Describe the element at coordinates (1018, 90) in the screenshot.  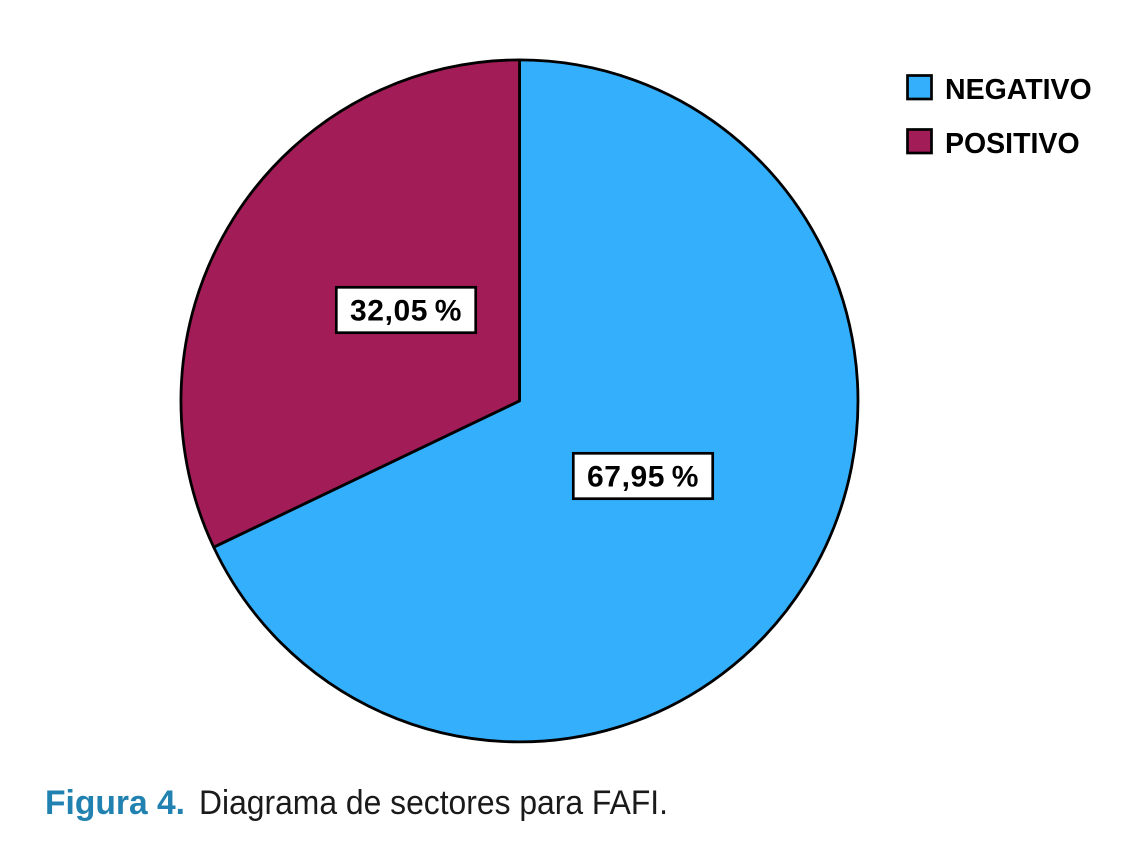
I see `svg-text: NEGATIVO` at that location.